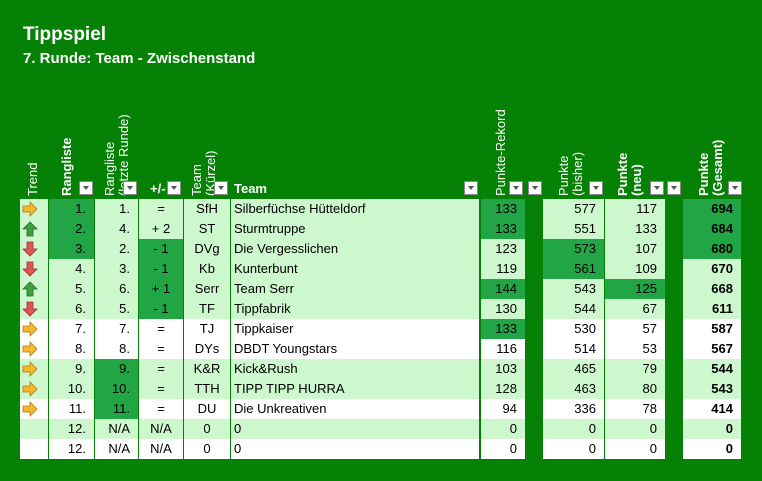  I want to click on rekord-cell: 119, so click(503, 269).